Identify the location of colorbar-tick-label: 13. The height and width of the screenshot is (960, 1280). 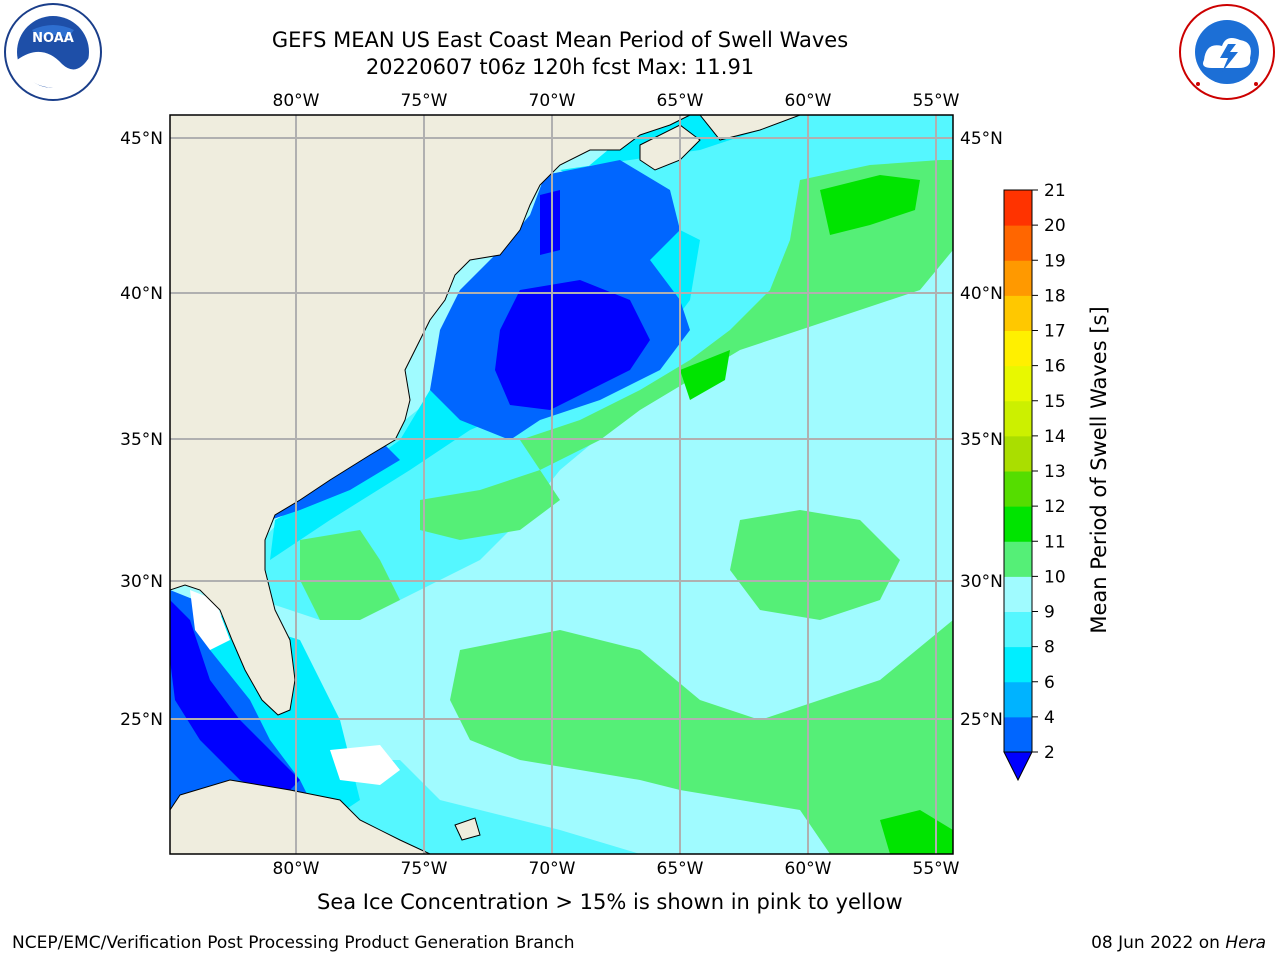
(1055, 472).